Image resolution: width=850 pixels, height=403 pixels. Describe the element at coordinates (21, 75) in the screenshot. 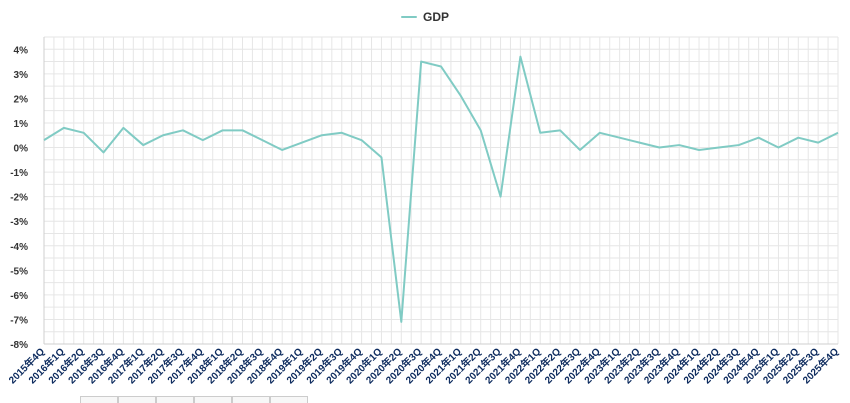

I see `y-tick-label: 3%` at that location.